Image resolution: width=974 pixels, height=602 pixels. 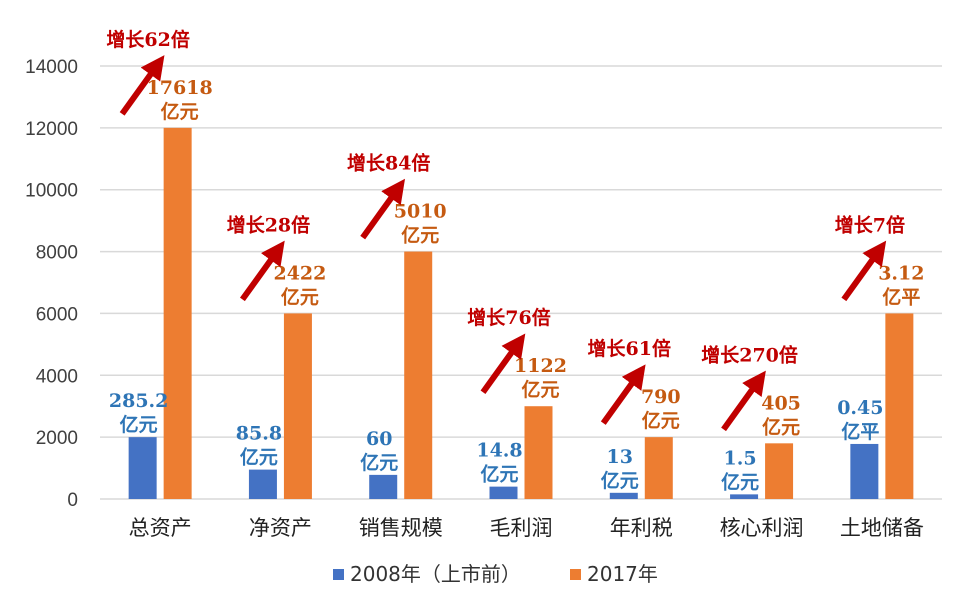 What do you see at coordinates (749, 354) in the screenshot?
I see `growth-label: 增长270倍` at bounding box center [749, 354].